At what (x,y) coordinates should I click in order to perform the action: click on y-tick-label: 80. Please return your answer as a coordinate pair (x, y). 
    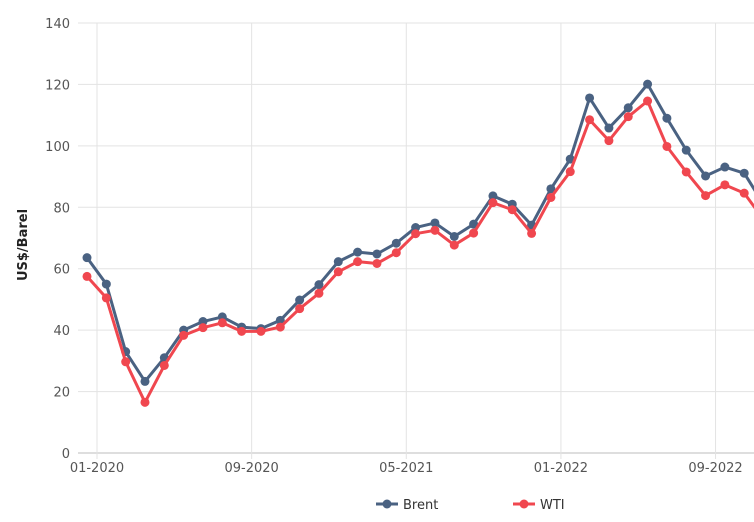
    Looking at the image, I should click on (61, 208).